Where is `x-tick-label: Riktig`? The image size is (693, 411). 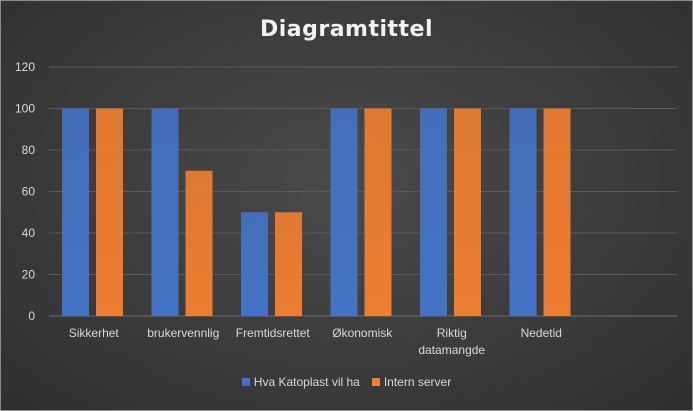
x-tick-label: Riktig is located at coordinates (452, 333).